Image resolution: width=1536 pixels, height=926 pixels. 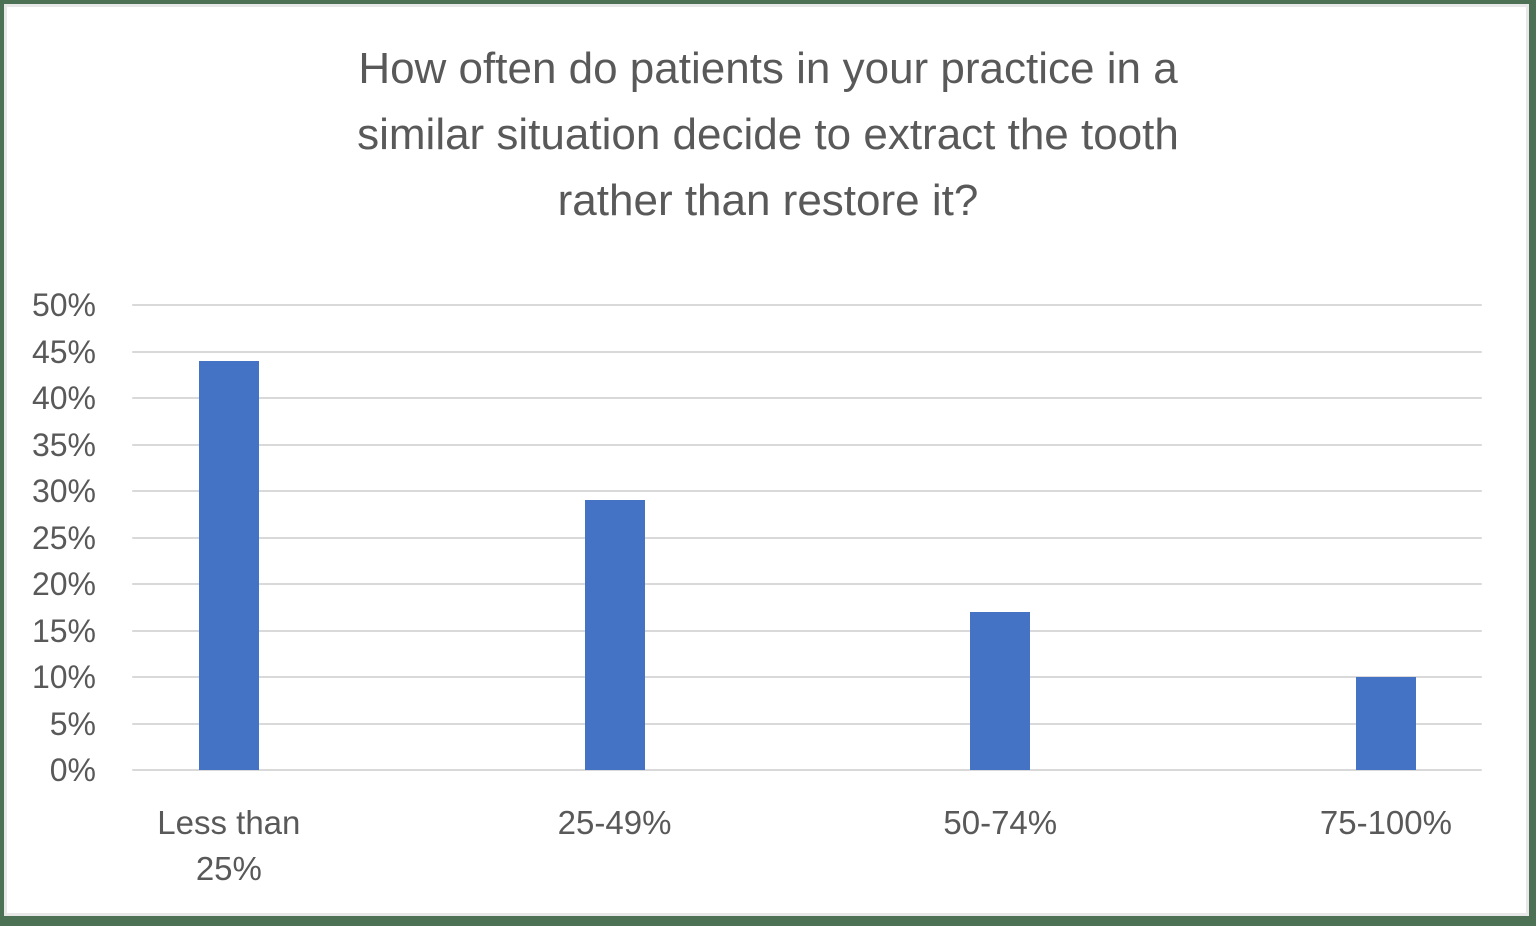 What do you see at coordinates (1000, 822) in the screenshot?
I see `x-axis-label-50-74: 50-74%` at bounding box center [1000, 822].